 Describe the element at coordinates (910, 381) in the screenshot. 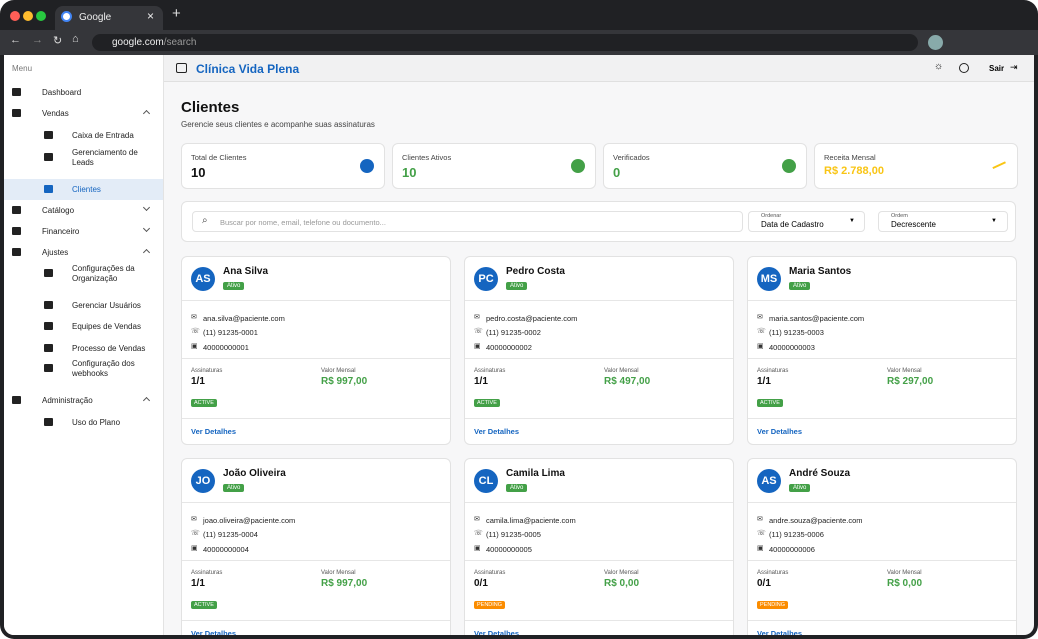

I see `monthly-value: R$ 297,00` at that location.